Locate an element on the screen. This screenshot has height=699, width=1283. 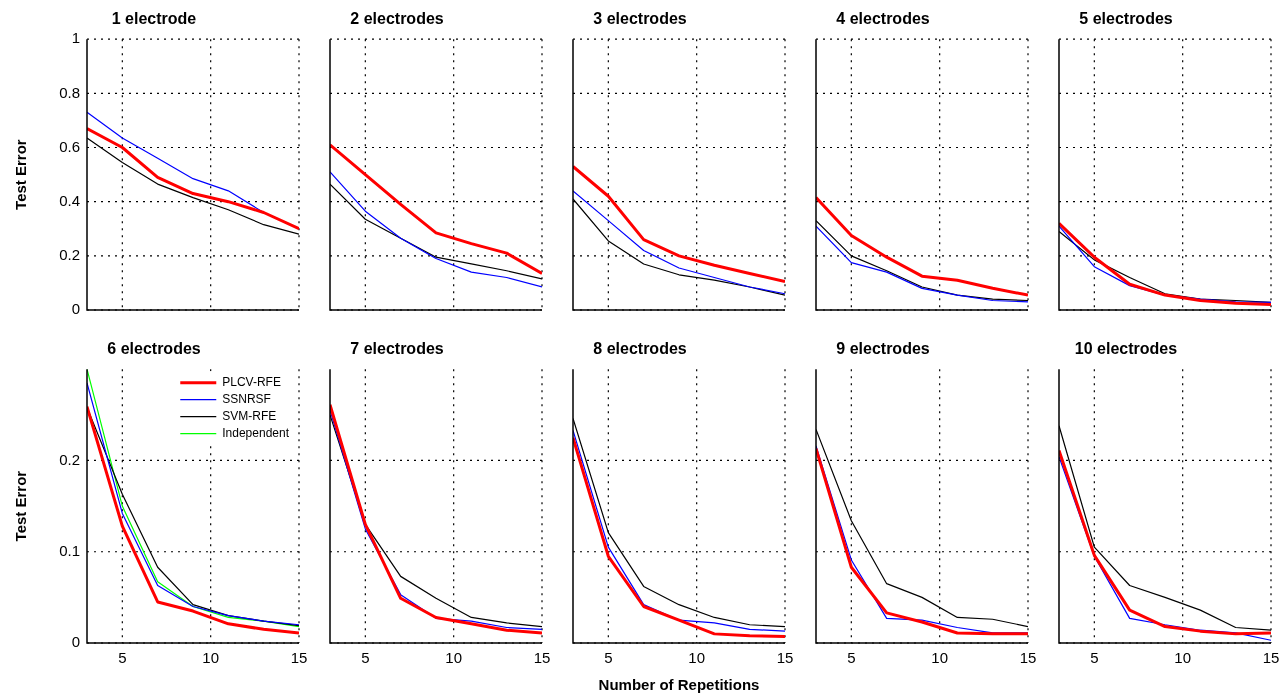
chart-title: 10 electrodes is located at coordinates (1126, 349).